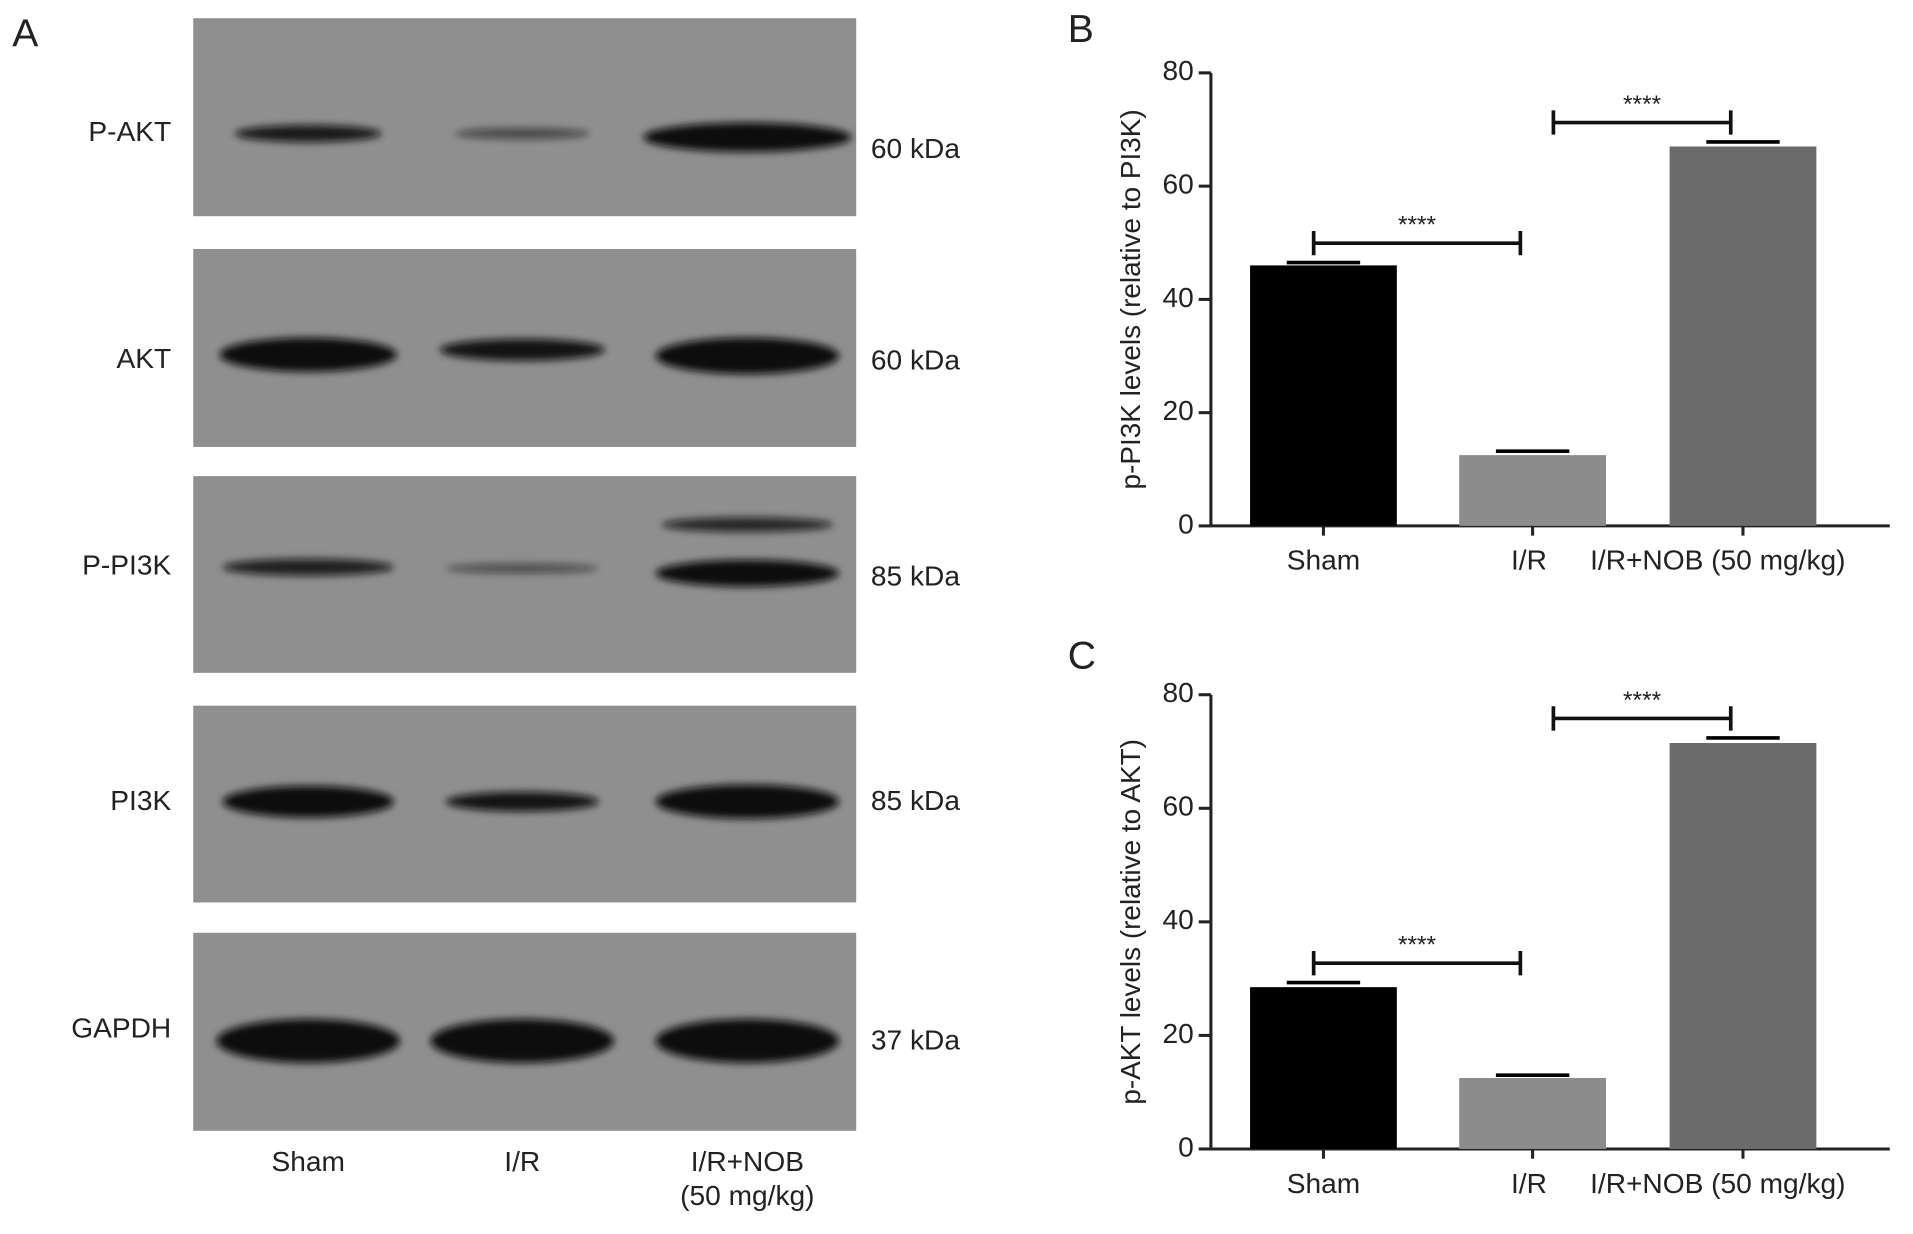 This screenshot has width=1913, height=1234. Describe the element at coordinates (1081, 29) in the screenshot. I see `panel-label: B` at that location.